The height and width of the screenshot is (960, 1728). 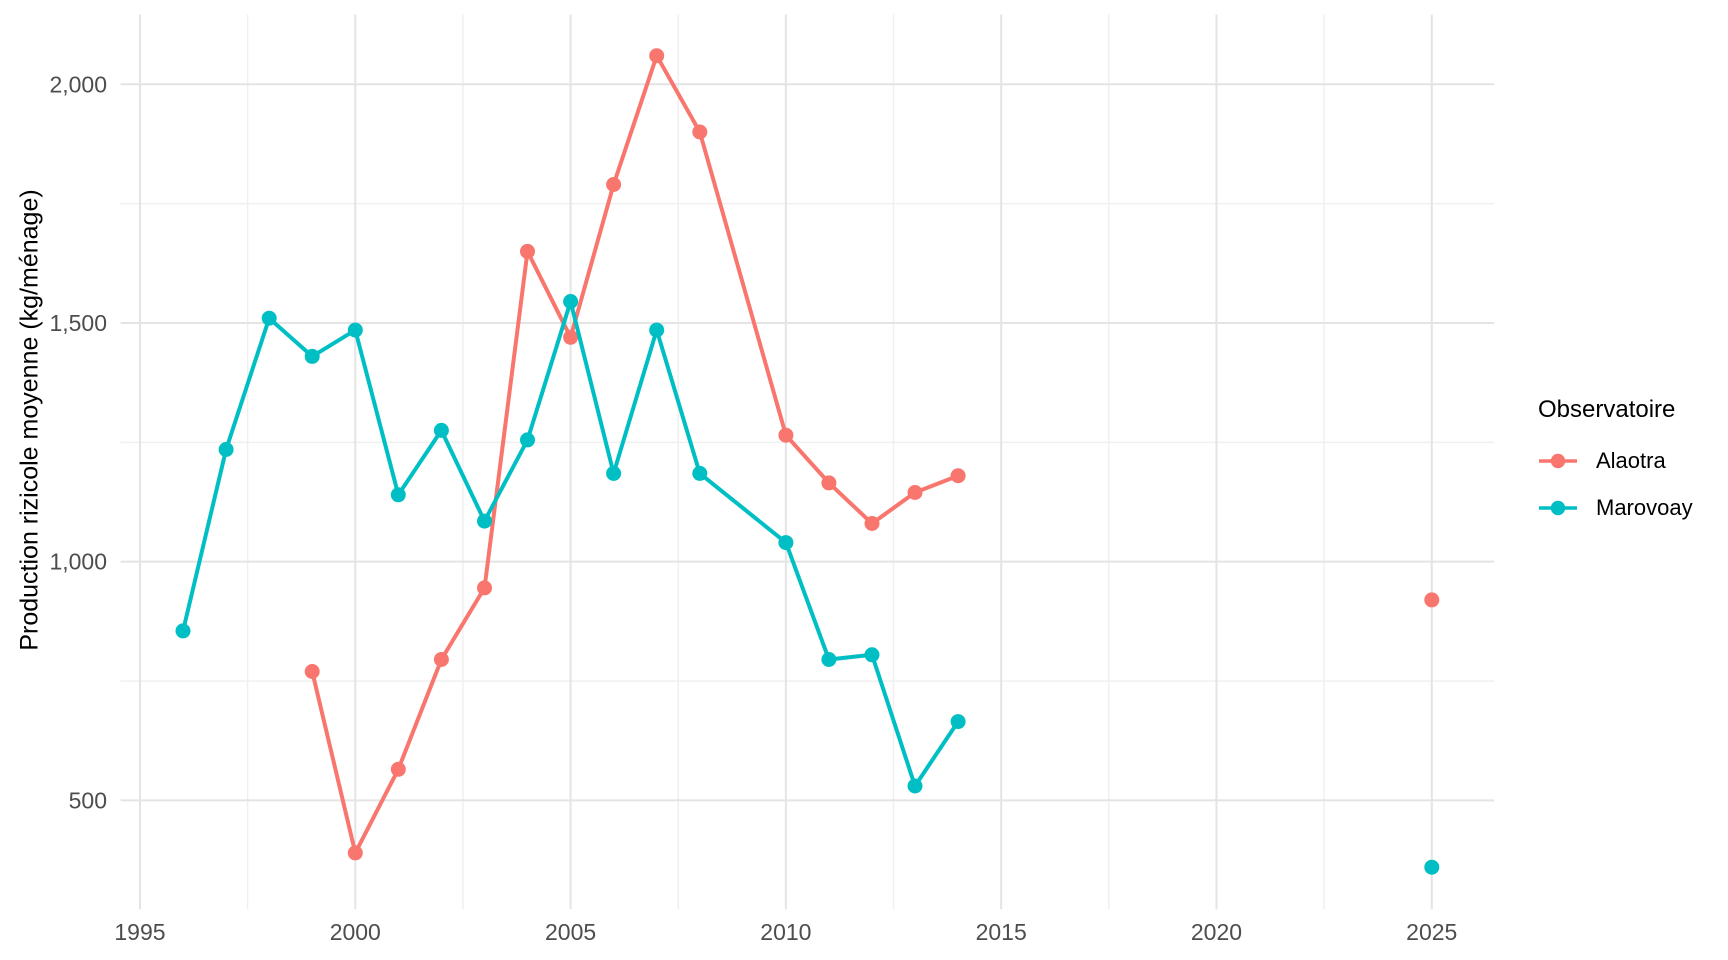 I want to click on point-alaotra-2001, so click(x=398, y=769).